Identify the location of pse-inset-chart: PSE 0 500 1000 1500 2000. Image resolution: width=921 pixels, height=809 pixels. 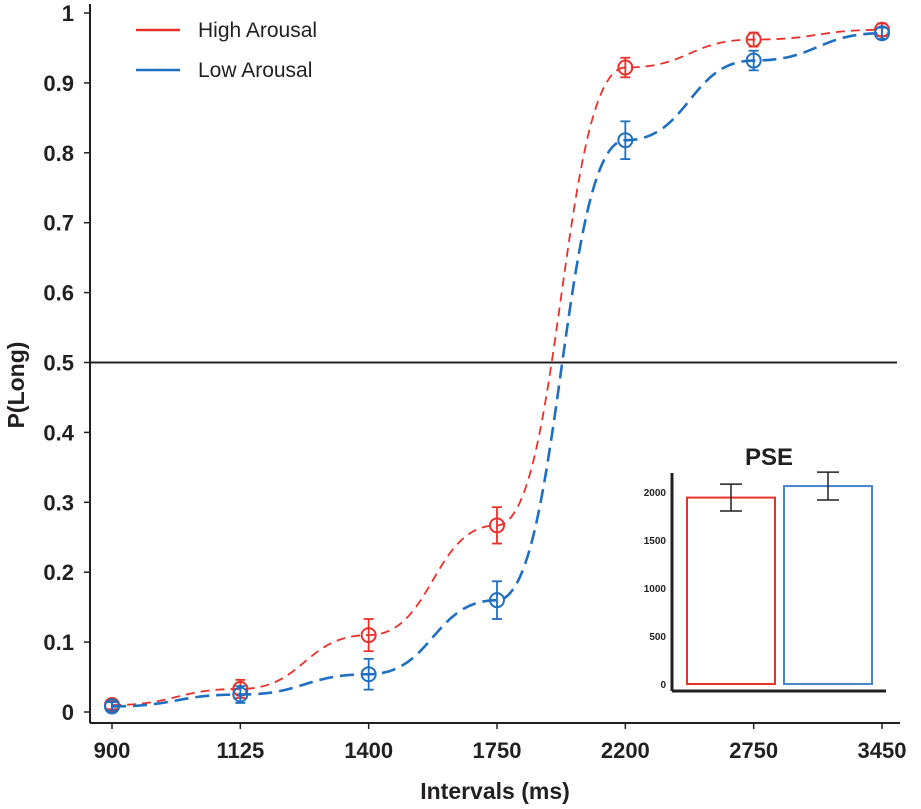
(765, 568).